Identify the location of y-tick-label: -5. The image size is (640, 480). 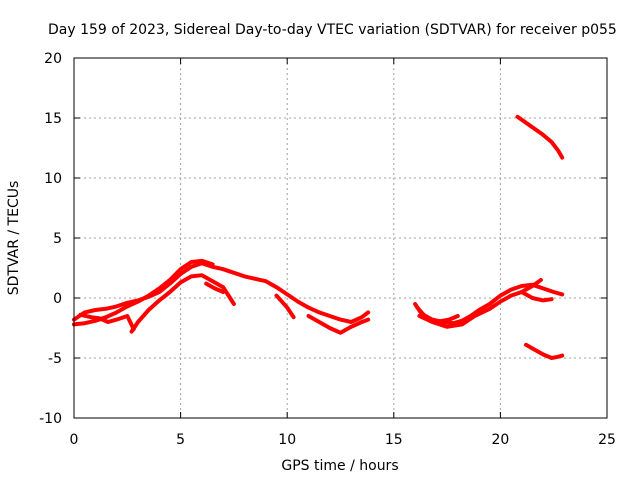
(55, 359).